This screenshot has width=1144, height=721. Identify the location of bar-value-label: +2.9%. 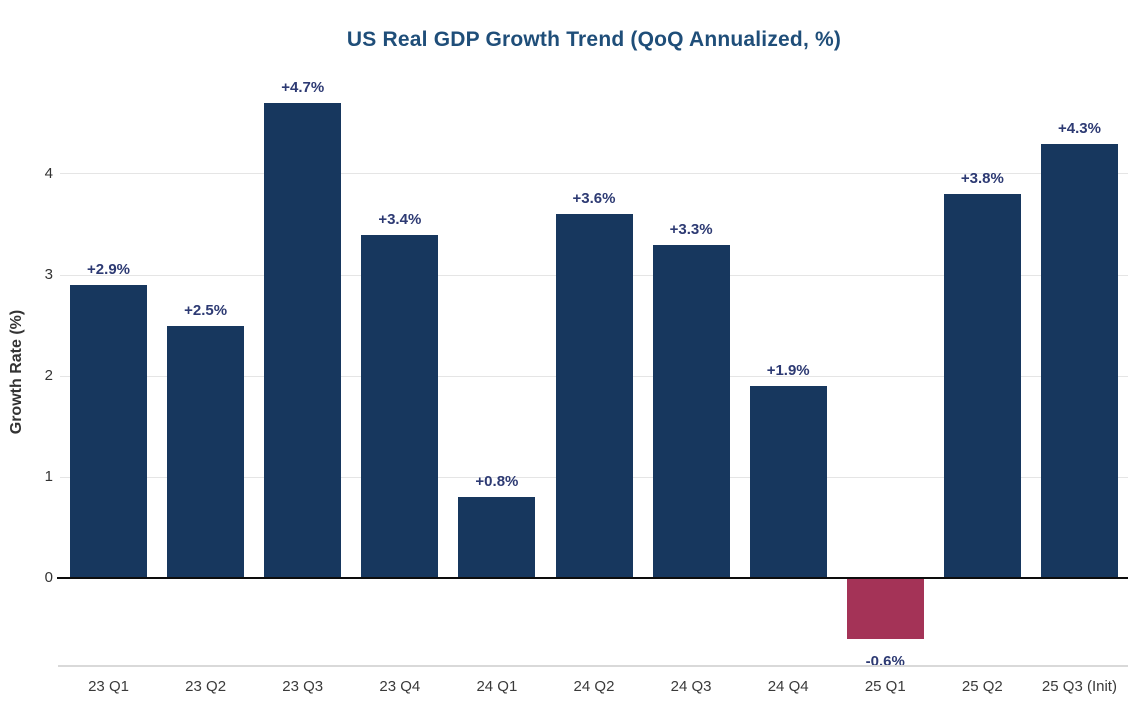
(108, 270).